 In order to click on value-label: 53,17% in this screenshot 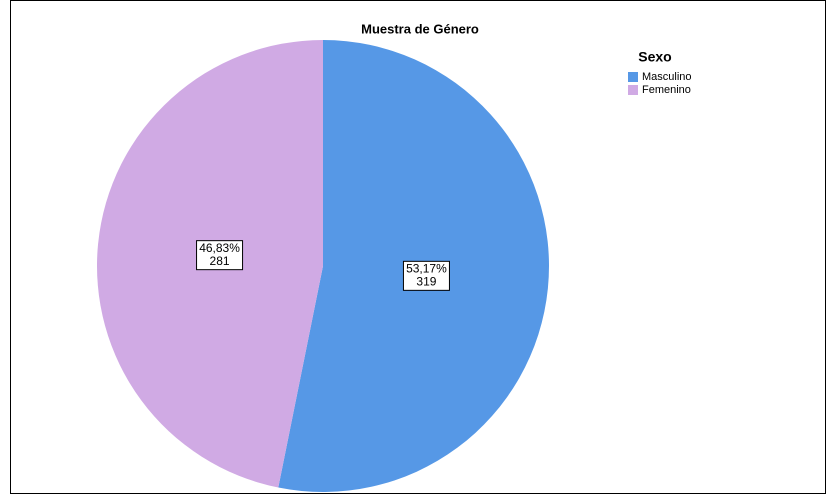, I will do `click(426, 269)`.